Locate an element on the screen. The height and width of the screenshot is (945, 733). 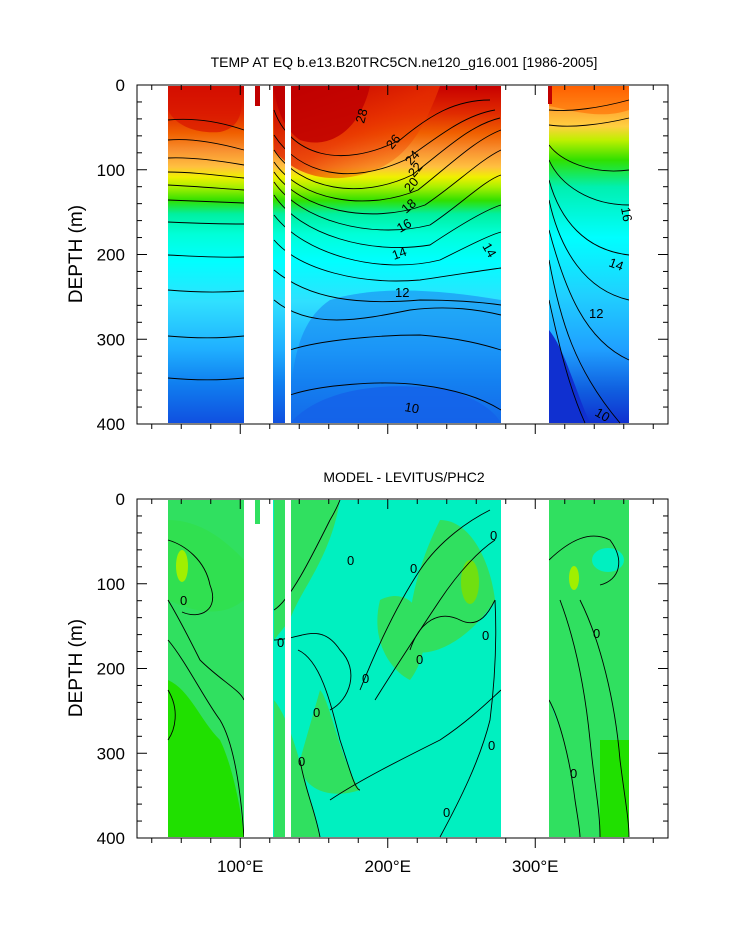
bottom-land-mask is located at coordinates (396, 668).